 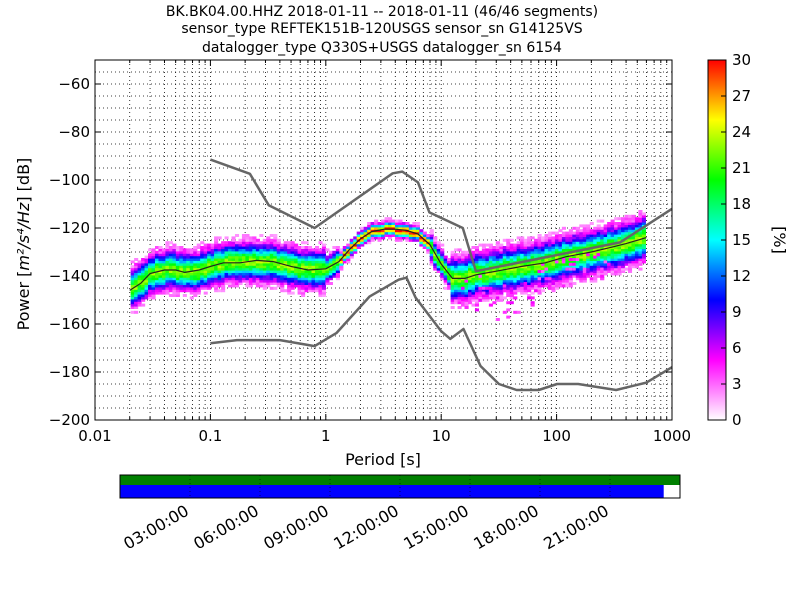 What do you see at coordinates (74, 132) in the screenshot?
I see `y-tick-label: −80` at bounding box center [74, 132].